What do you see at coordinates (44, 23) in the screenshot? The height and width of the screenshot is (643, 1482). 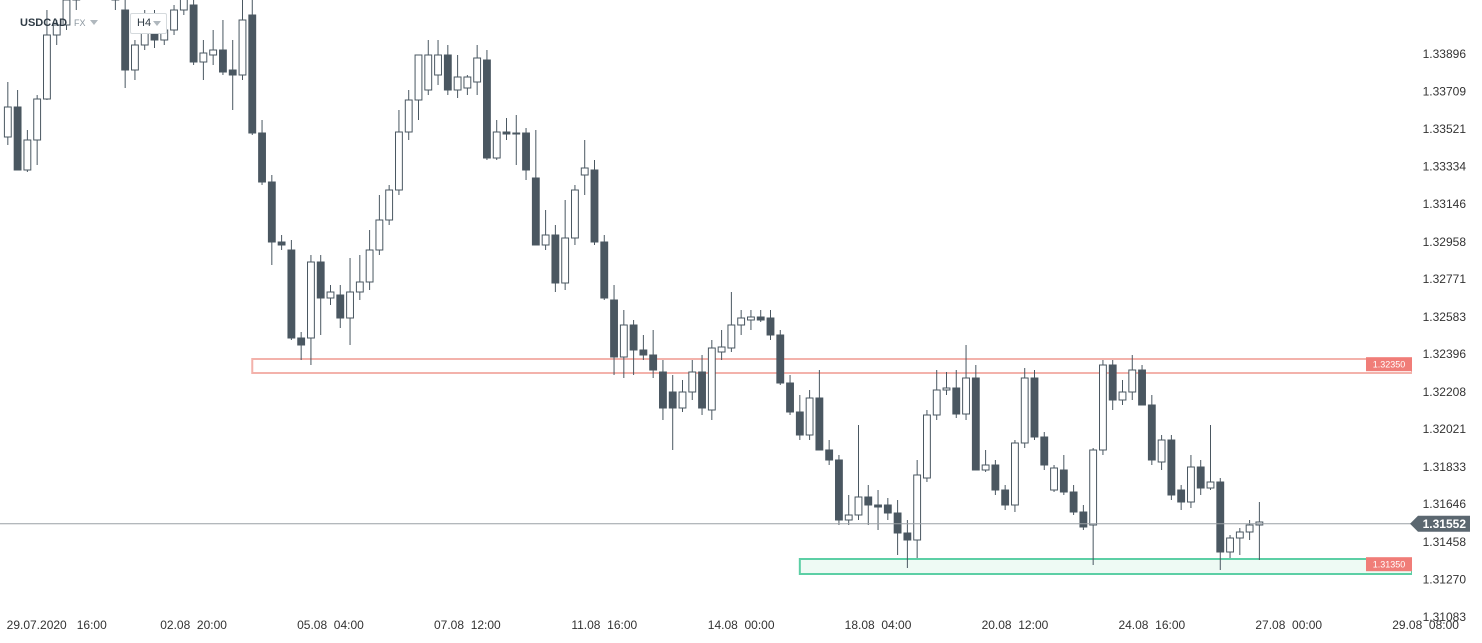 I see `symbol: USDCAD` at bounding box center [44, 23].